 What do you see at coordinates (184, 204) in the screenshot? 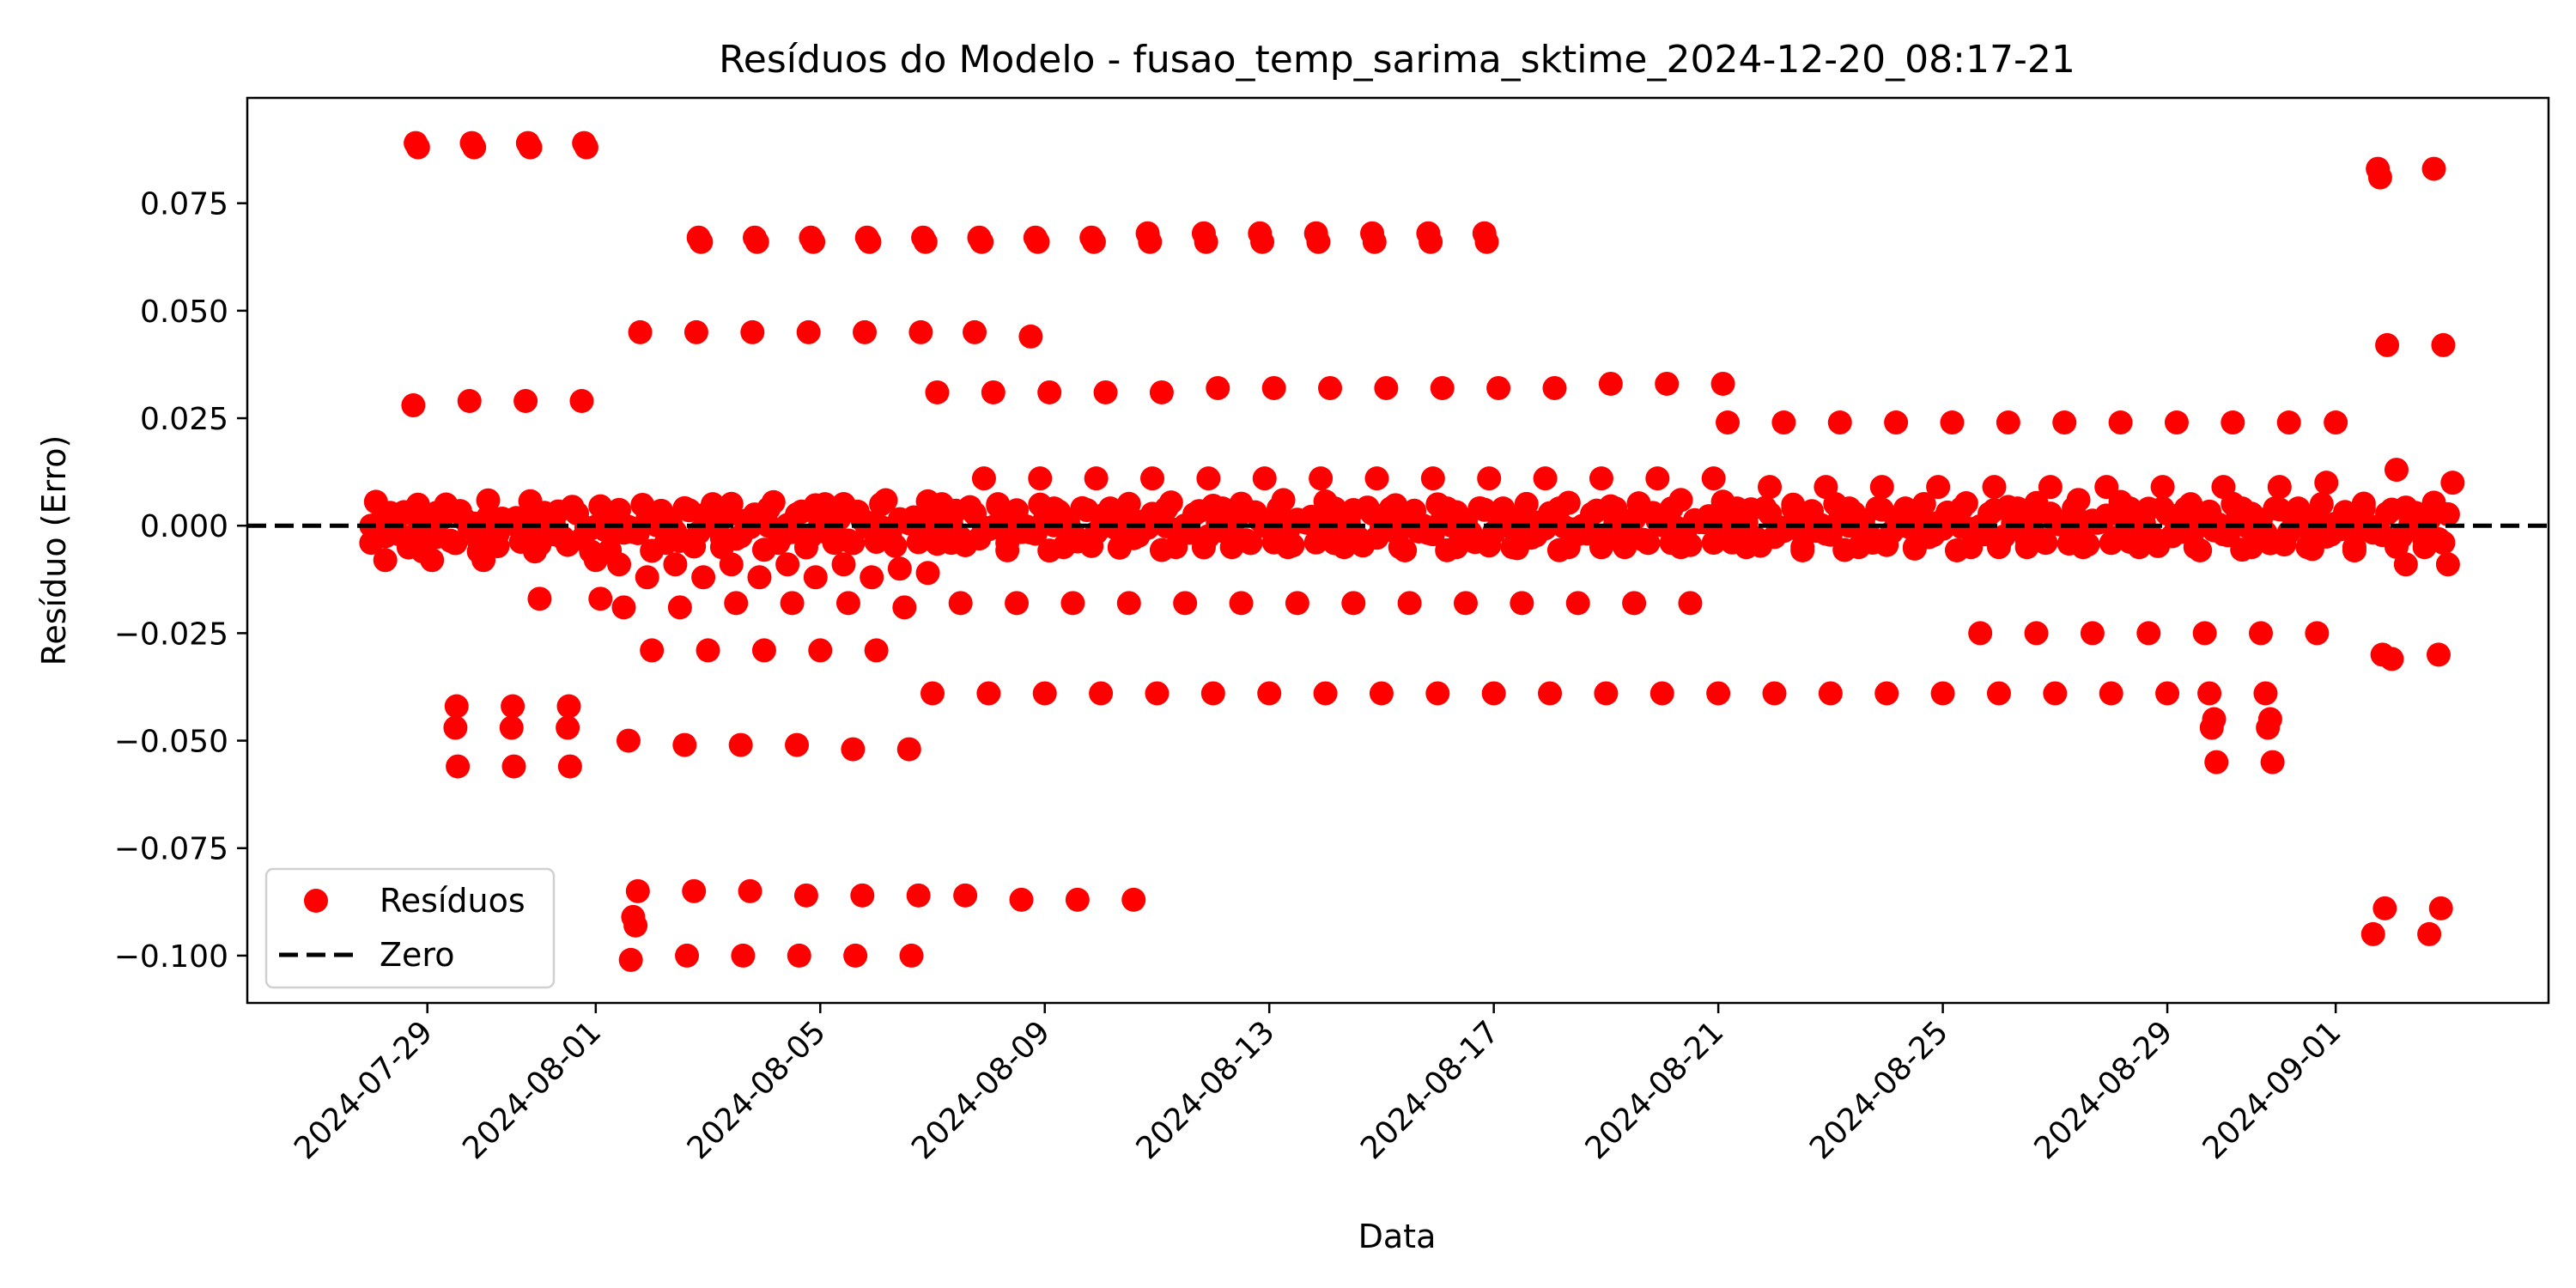
I see `y-tick-label: 0.075` at bounding box center [184, 204].